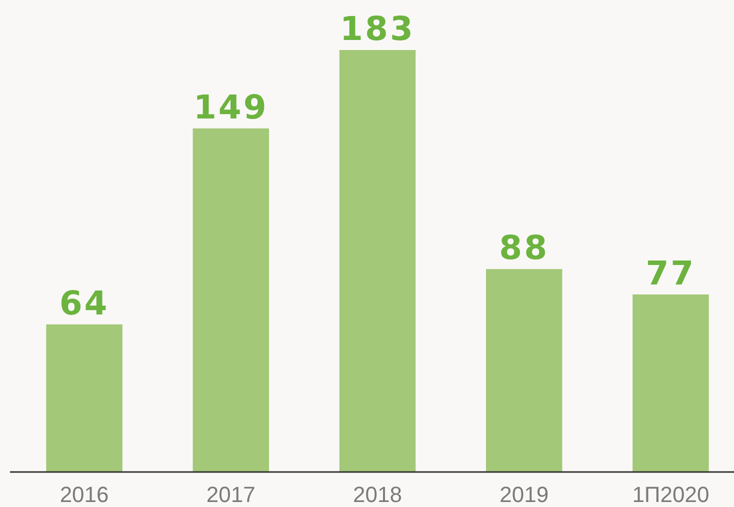 The width and height of the screenshot is (734, 507). What do you see at coordinates (84, 494) in the screenshot?
I see `x-tick-label: 2016` at bounding box center [84, 494].